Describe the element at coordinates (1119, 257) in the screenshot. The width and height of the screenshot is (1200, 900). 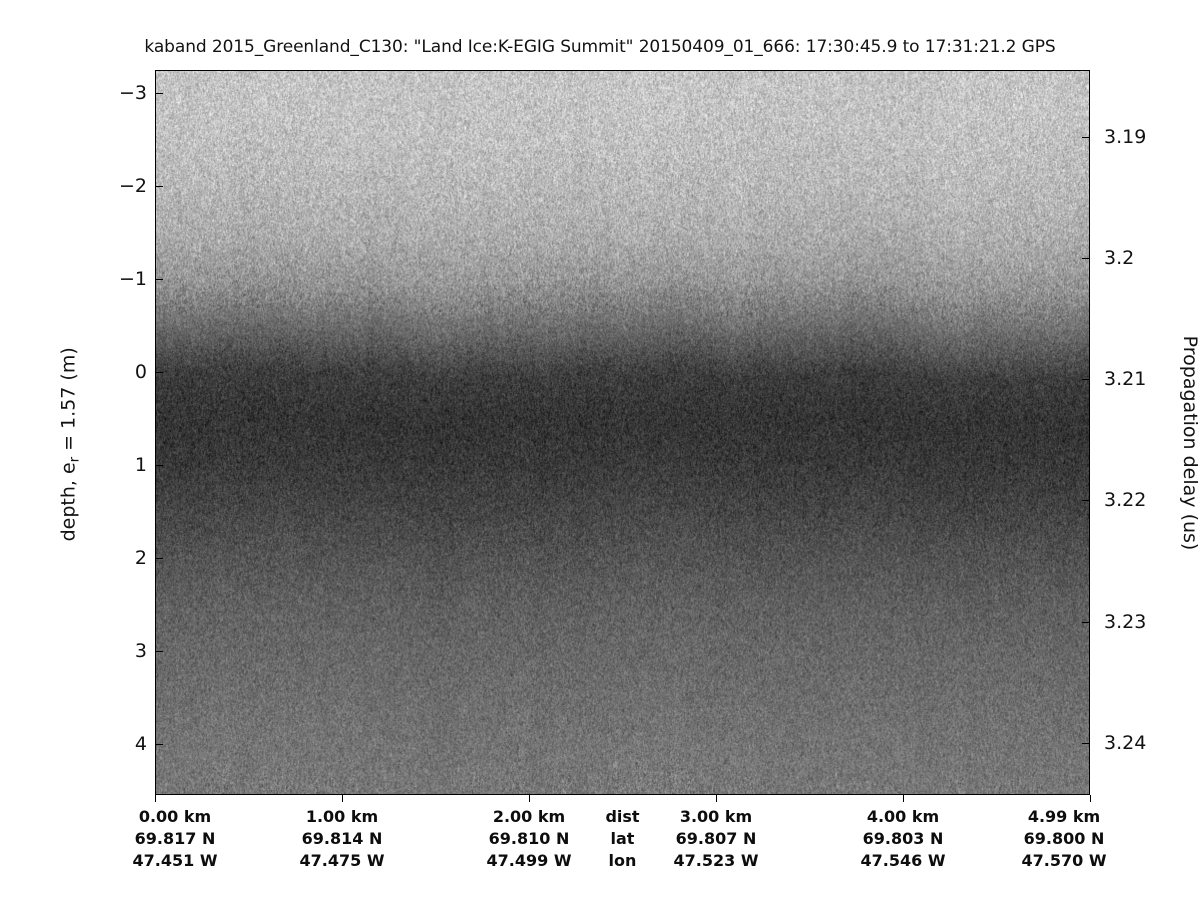
I see `y-axis-right-tick-label: 3.2` at that location.